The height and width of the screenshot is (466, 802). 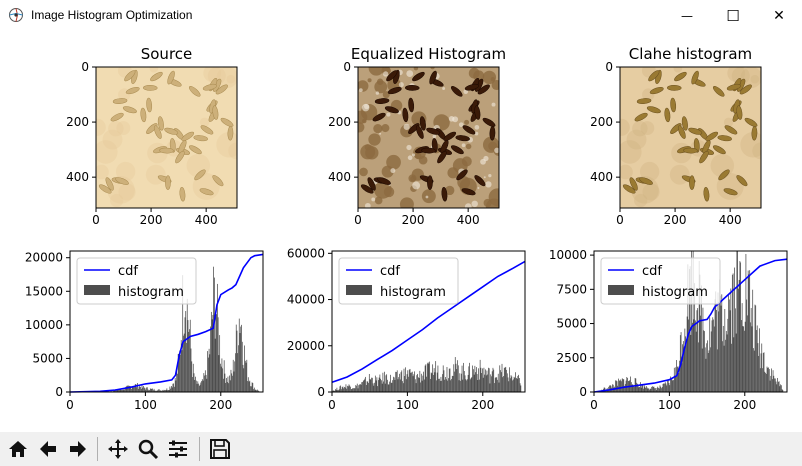 I want to click on clahe-histogram-axes: 0 100 200 0 2500 5000 7500 10000 cdf histogram, so click(x=668, y=330).